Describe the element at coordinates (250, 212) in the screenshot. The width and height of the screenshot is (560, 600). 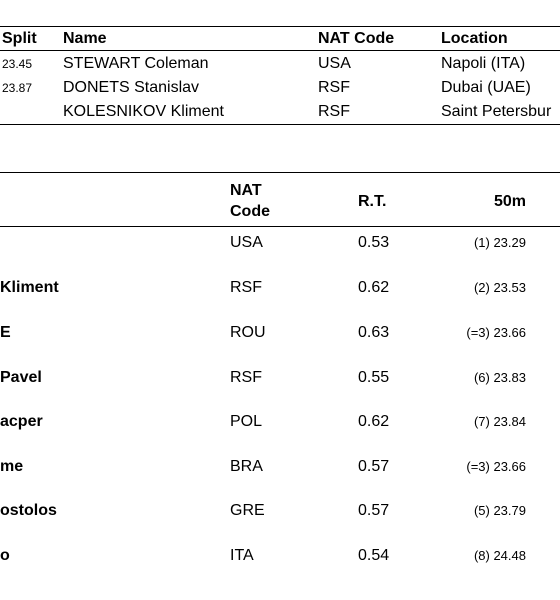
I see `header-nat-line2: Code` at that location.